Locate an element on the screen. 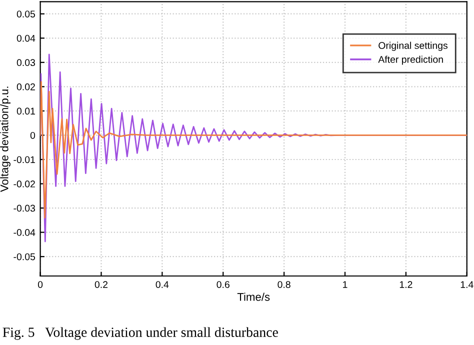 This screenshot has height=345, width=474. y-tick-label: 0.01 is located at coordinates (25, 111).